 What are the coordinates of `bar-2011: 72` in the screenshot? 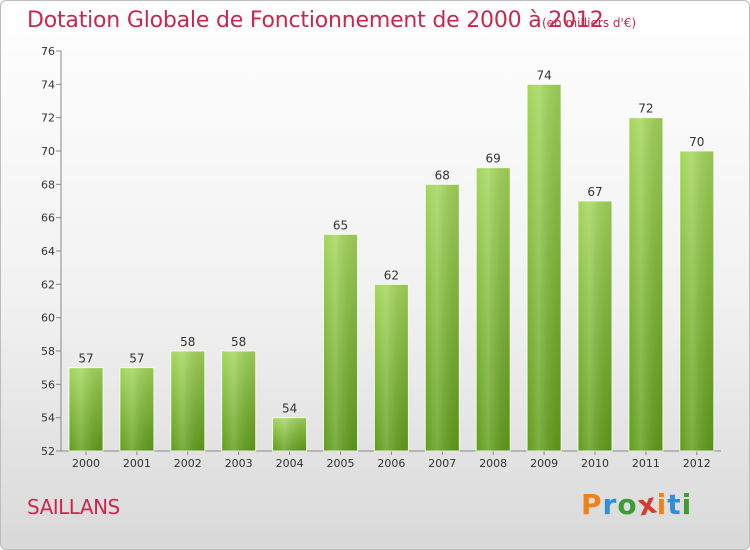 It's located at (646, 277).